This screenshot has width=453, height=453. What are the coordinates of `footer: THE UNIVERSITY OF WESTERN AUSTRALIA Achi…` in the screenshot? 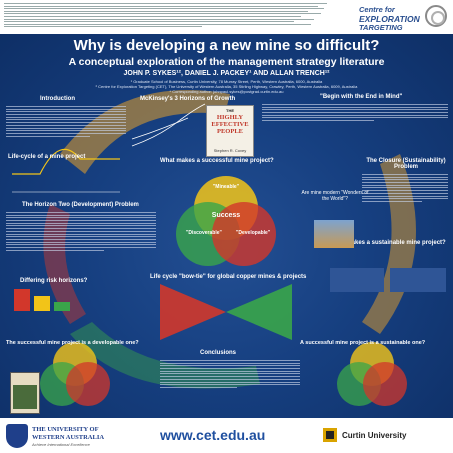 It's located at (226, 435).